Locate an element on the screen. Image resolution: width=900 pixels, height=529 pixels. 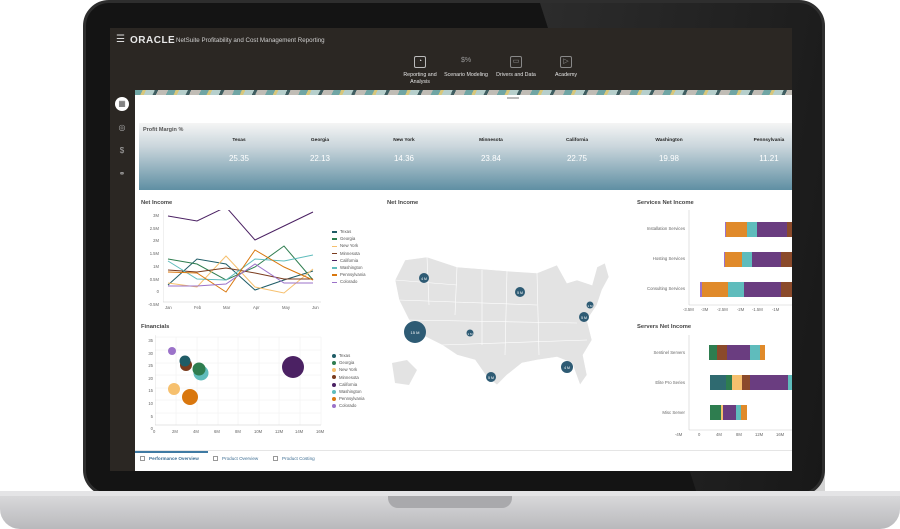
bar-label: Elite Pro Series is located at coordinates (670, 382).